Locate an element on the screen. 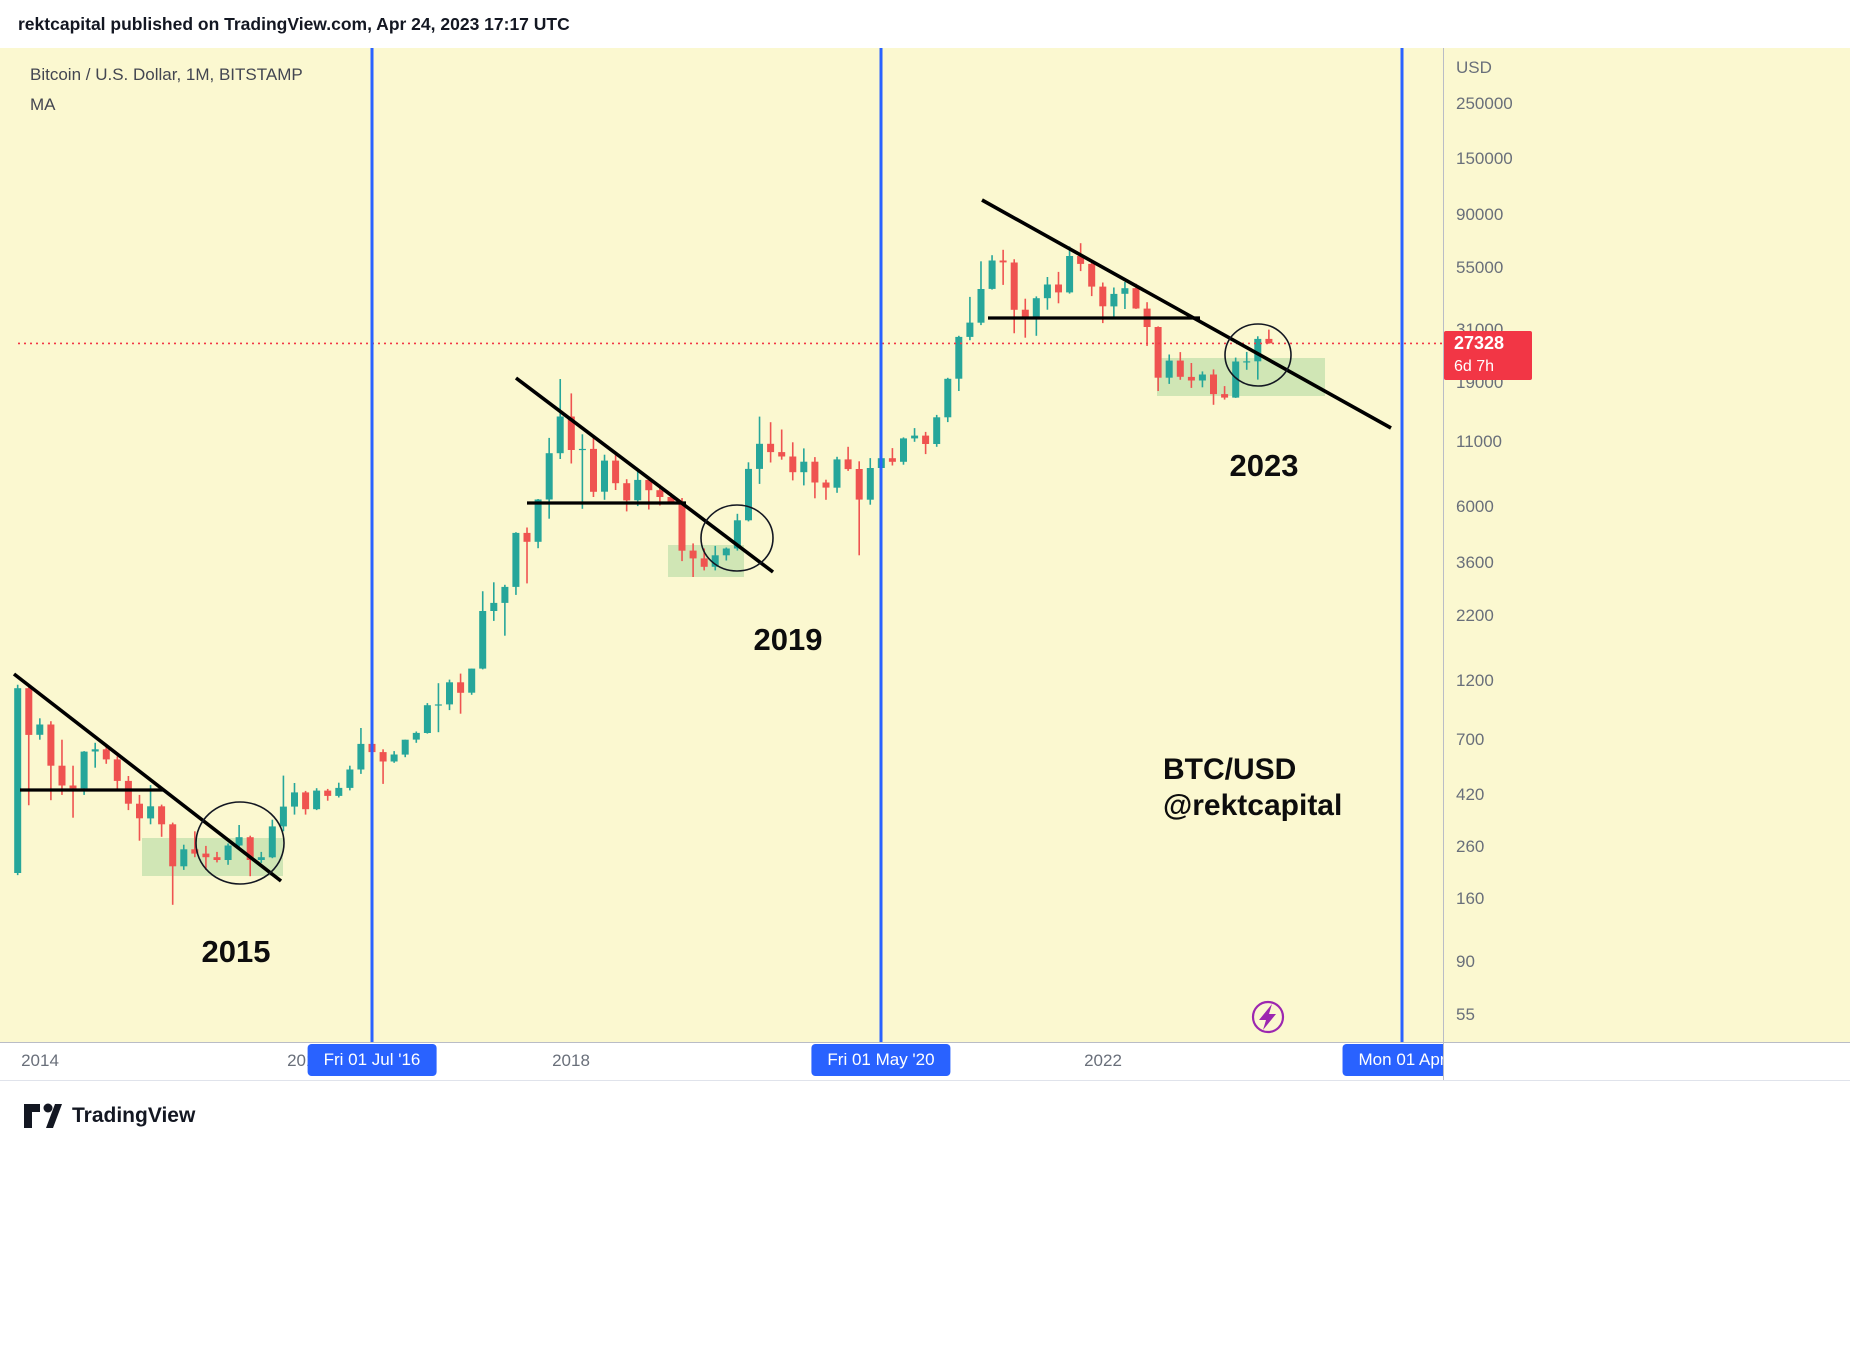 The image size is (1850, 1352). price-tick: 11000 is located at coordinates (1479, 441).